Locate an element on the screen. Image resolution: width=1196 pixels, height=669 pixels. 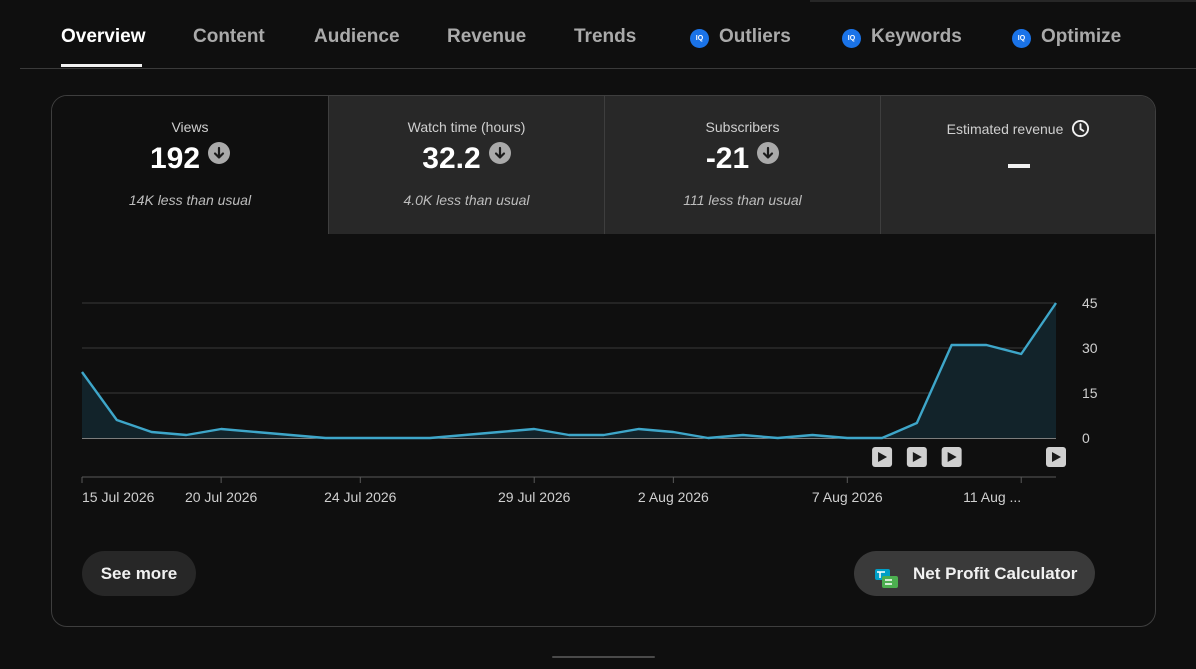
y-tick-label: 0 is located at coordinates (1086, 438).